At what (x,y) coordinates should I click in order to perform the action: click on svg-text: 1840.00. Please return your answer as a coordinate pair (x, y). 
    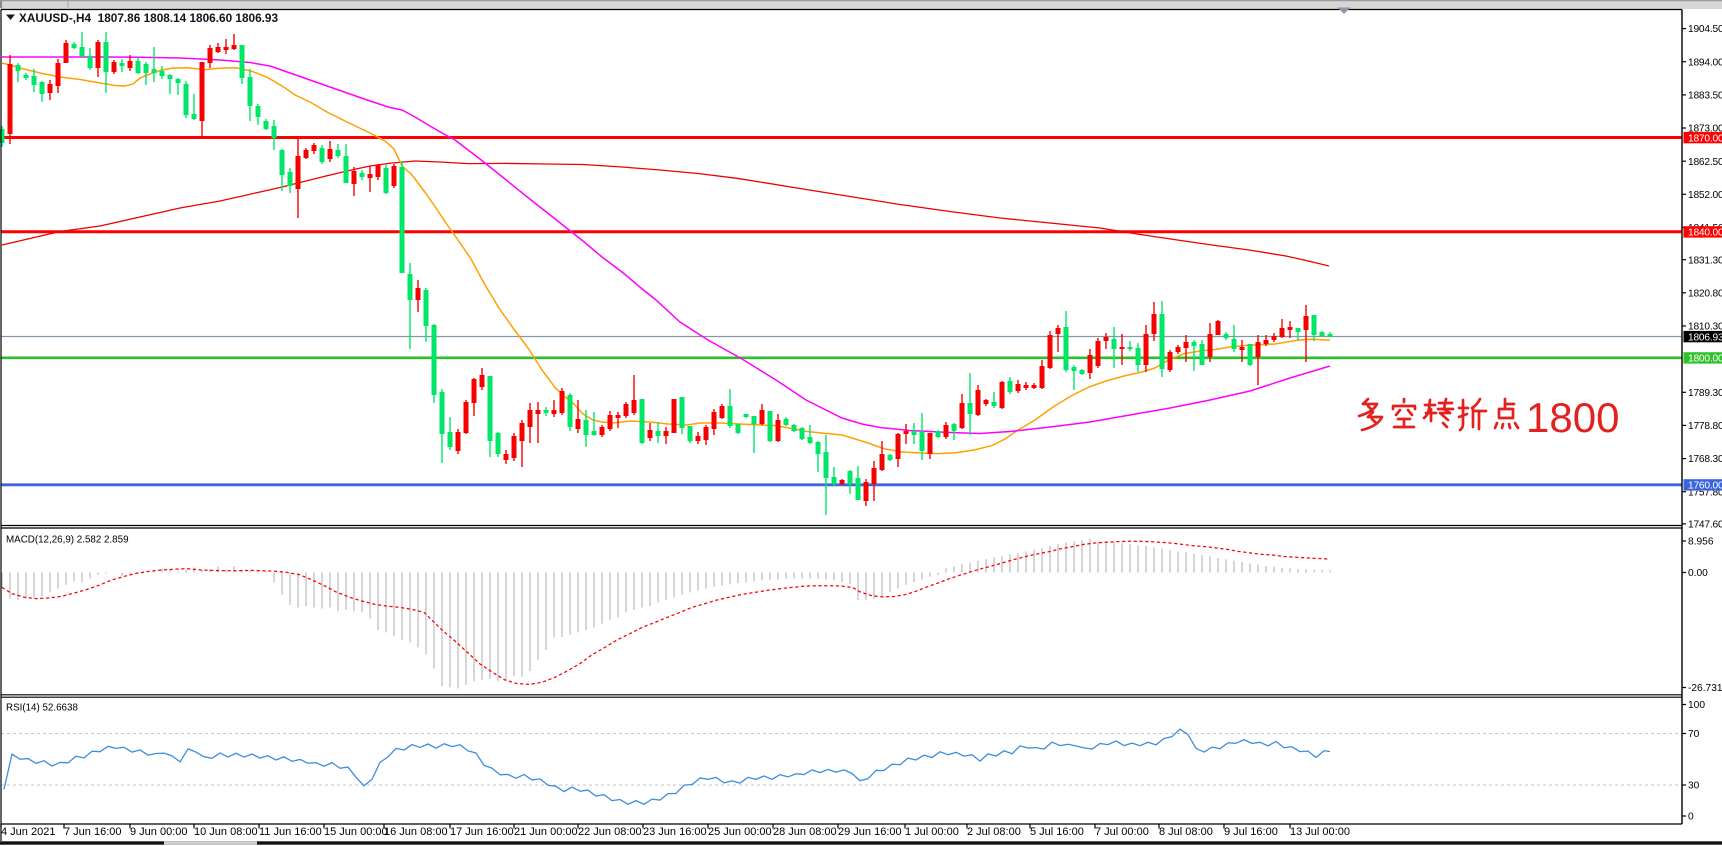
    Looking at the image, I should click on (1705, 233).